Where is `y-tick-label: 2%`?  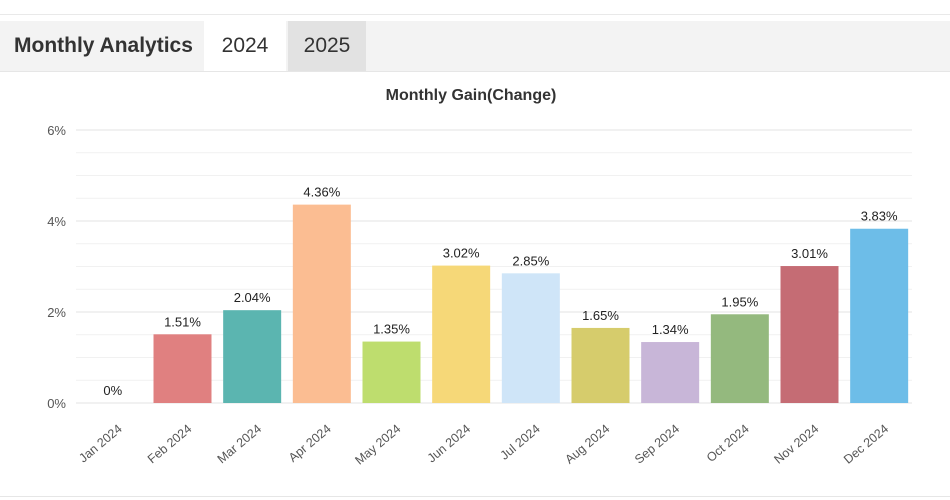 y-tick-label: 2% is located at coordinates (56, 312).